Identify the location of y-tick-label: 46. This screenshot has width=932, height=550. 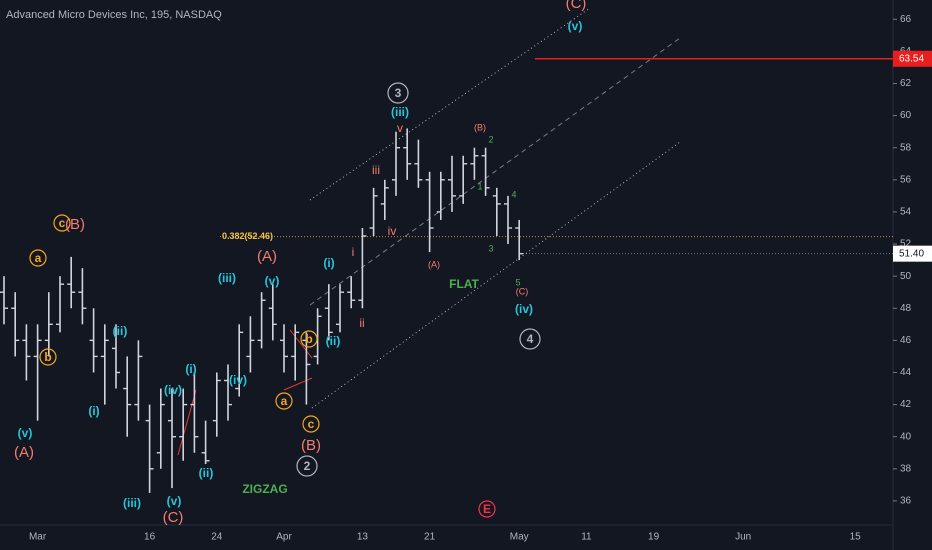
(906, 340).